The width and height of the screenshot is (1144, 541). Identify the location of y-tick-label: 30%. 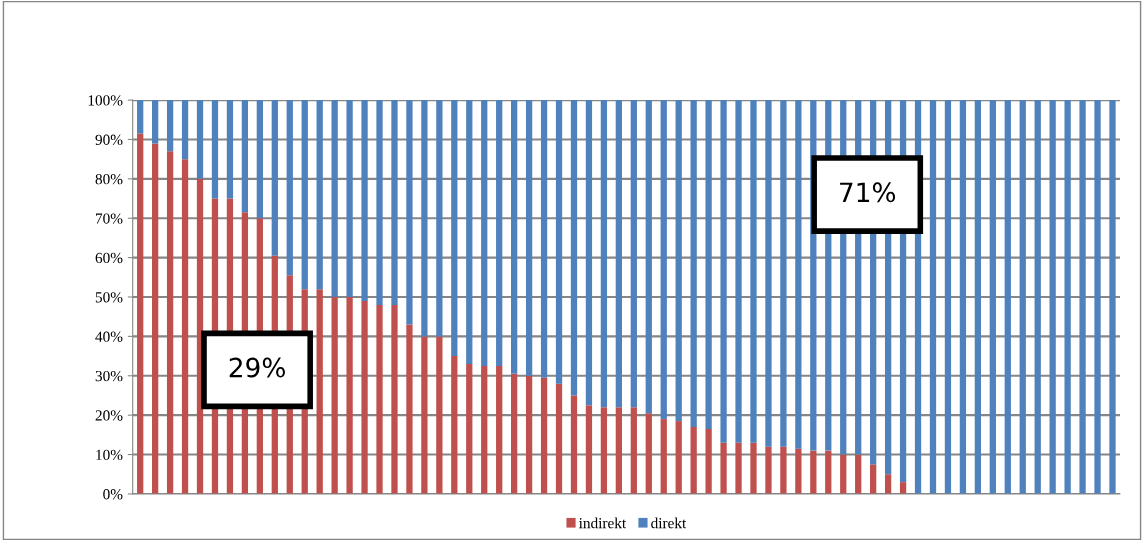
(109, 376).